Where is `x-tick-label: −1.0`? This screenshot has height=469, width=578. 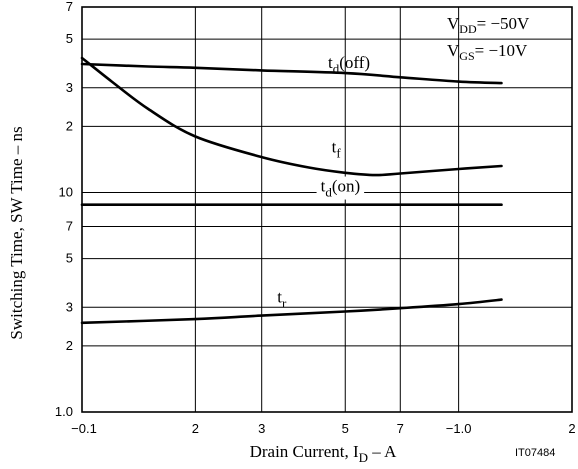 x-tick-label: −1.0 is located at coordinates (459, 428).